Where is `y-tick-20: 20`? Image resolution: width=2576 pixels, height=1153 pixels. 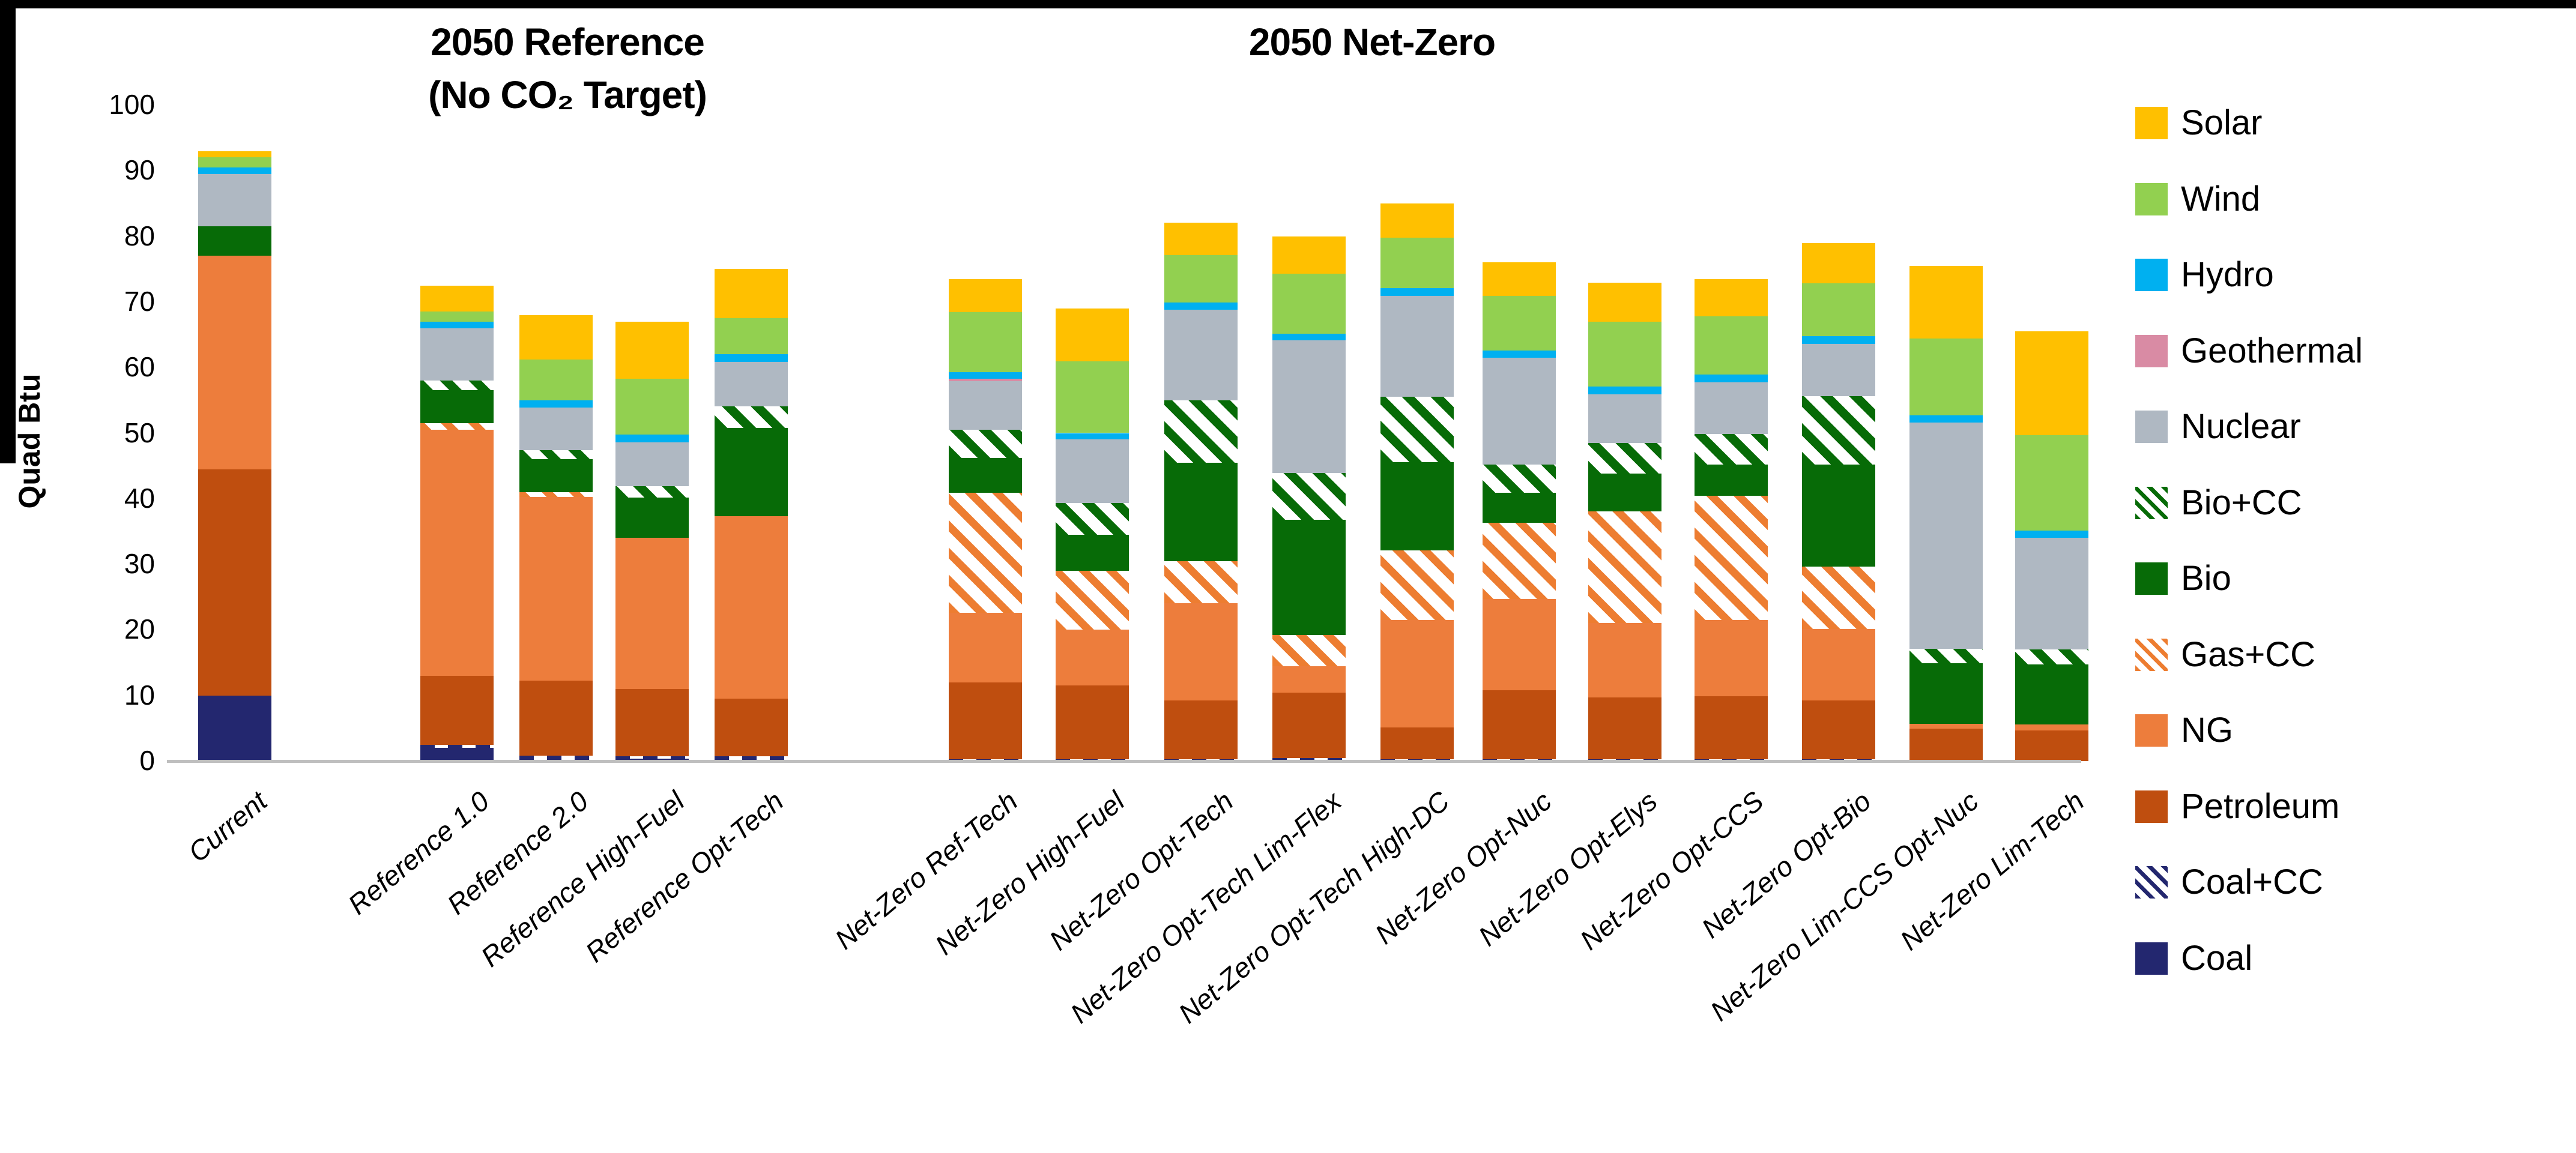
y-tick-20: 20 is located at coordinates (139, 629).